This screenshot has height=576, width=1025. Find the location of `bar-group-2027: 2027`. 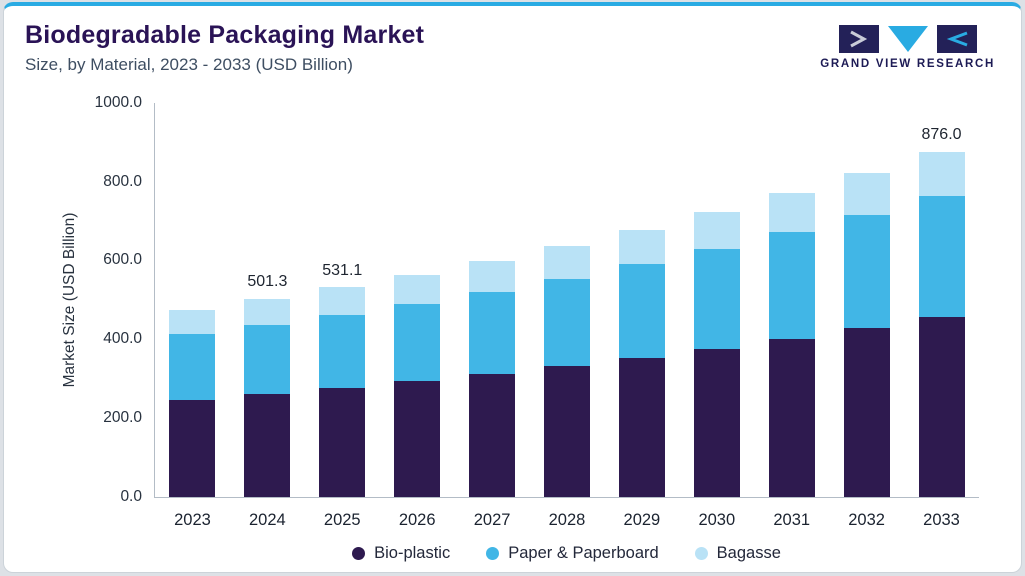

bar-group-2027: 2027 is located at coordinates (492, 316).